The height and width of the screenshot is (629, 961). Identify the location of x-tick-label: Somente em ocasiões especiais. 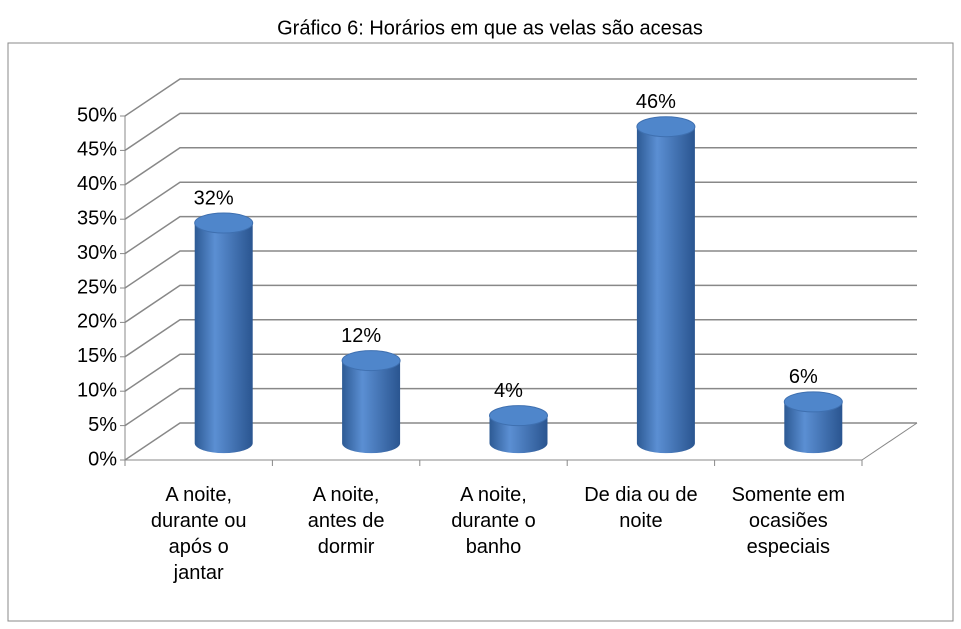
(788, 521).